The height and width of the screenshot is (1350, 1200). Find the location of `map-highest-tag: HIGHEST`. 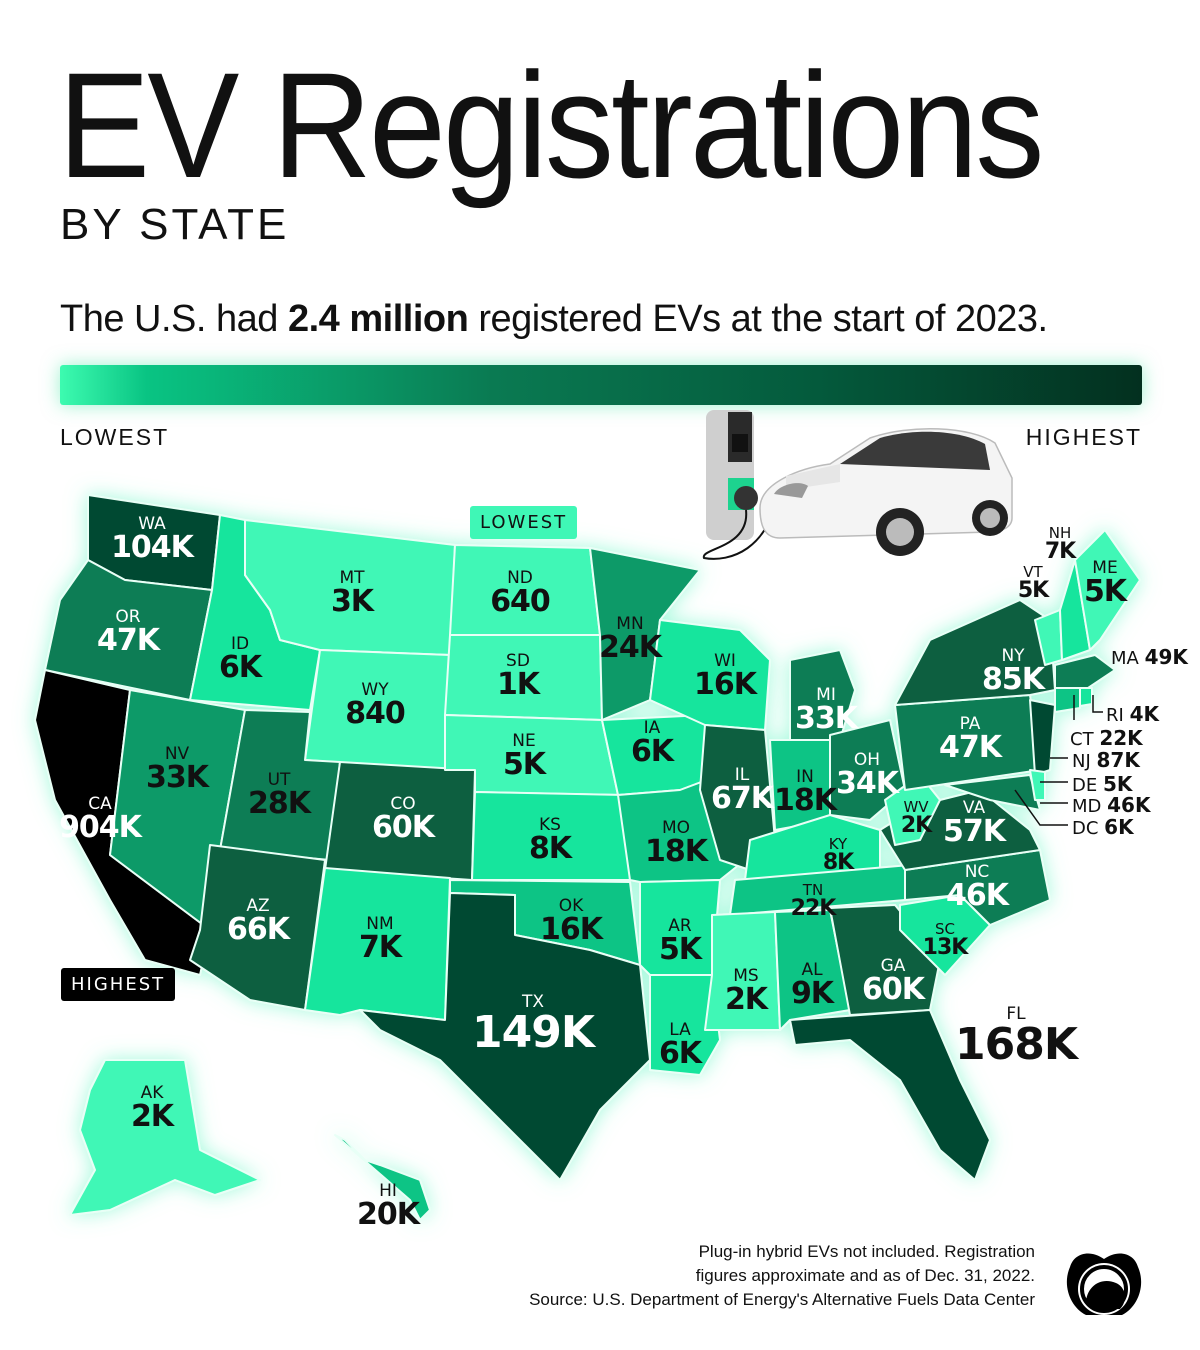

map-highest-tag: HIGHEST is located at coordinates (118, 984).